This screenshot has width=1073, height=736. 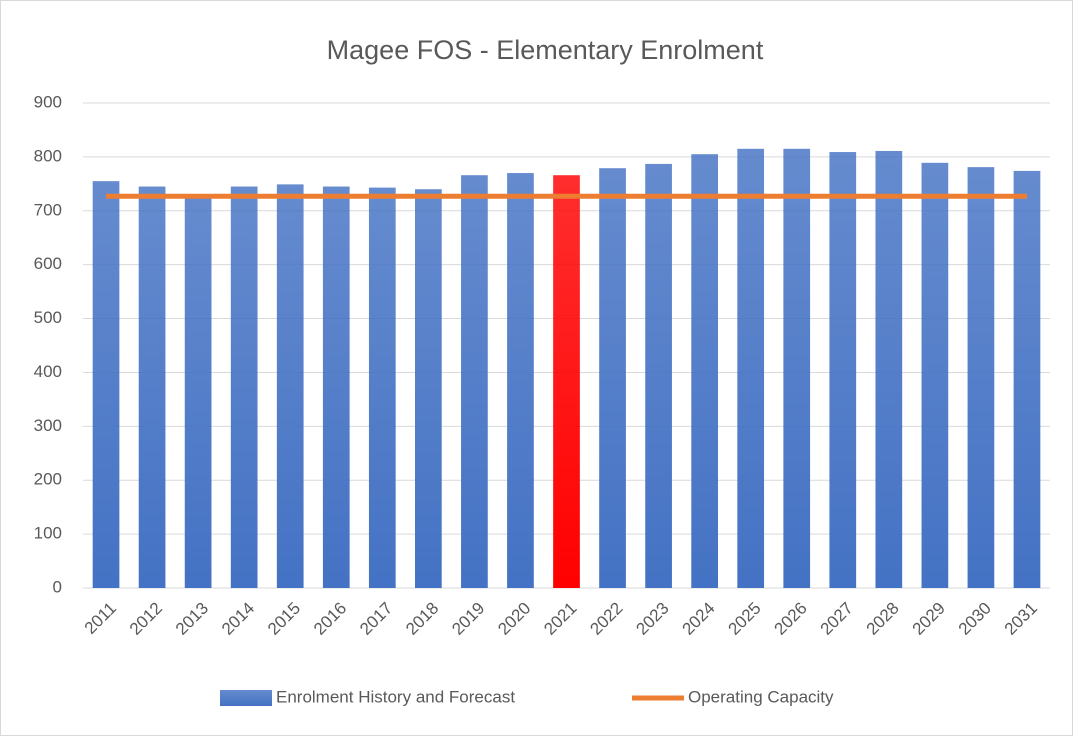 I want to click on legend-label: Enrolment History and Forecast, so click(x=395, y=696).